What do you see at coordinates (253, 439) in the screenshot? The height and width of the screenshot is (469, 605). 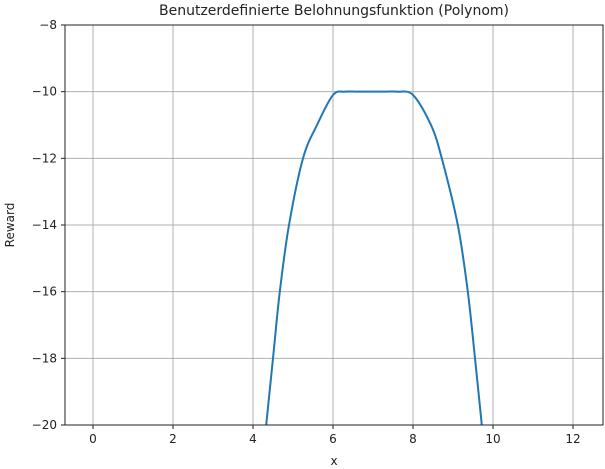 I see `x-tick-label: 4` at bounding box center [253, 439].